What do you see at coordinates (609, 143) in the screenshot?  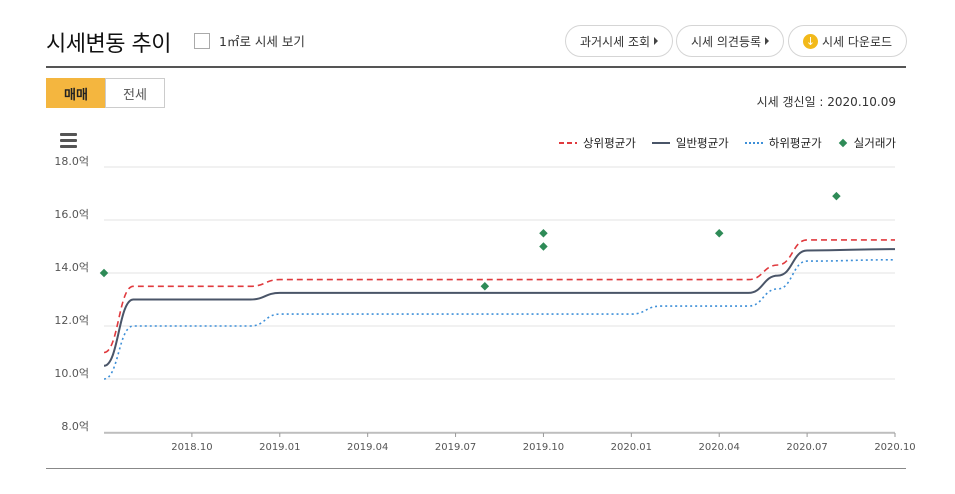 I see `legend-label-upper: 상위평균가` at bounding box center [609, 143].